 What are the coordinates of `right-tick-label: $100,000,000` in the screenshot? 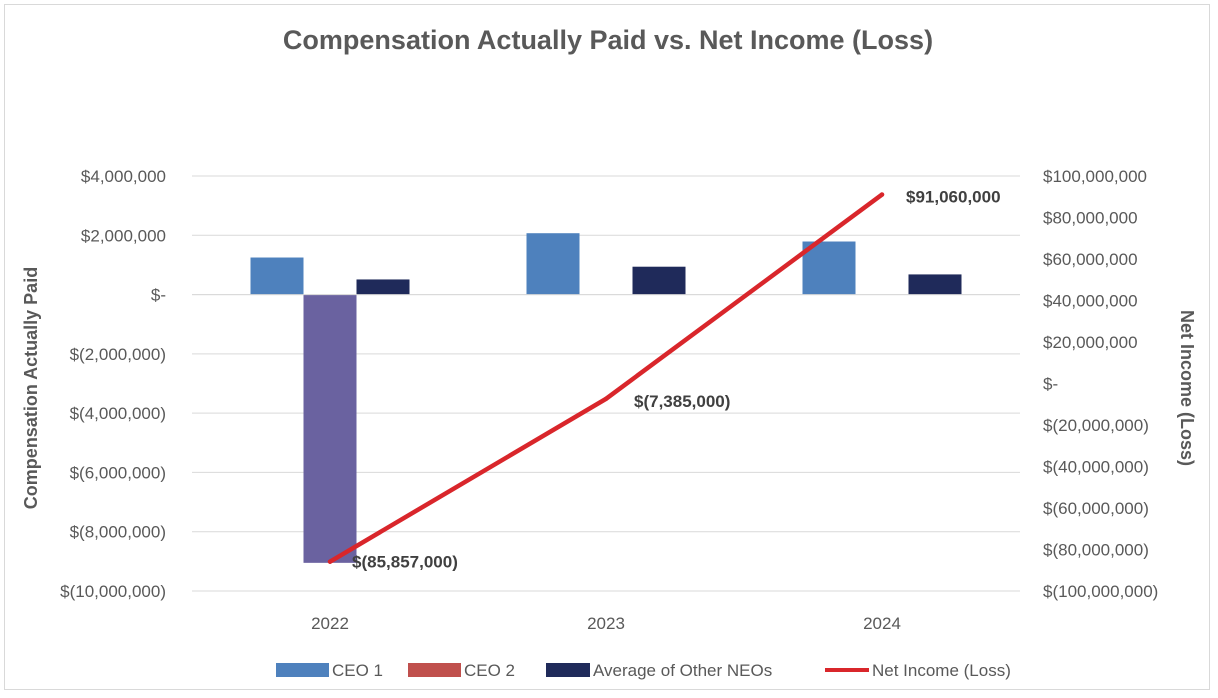 It's located at (1095, 176).